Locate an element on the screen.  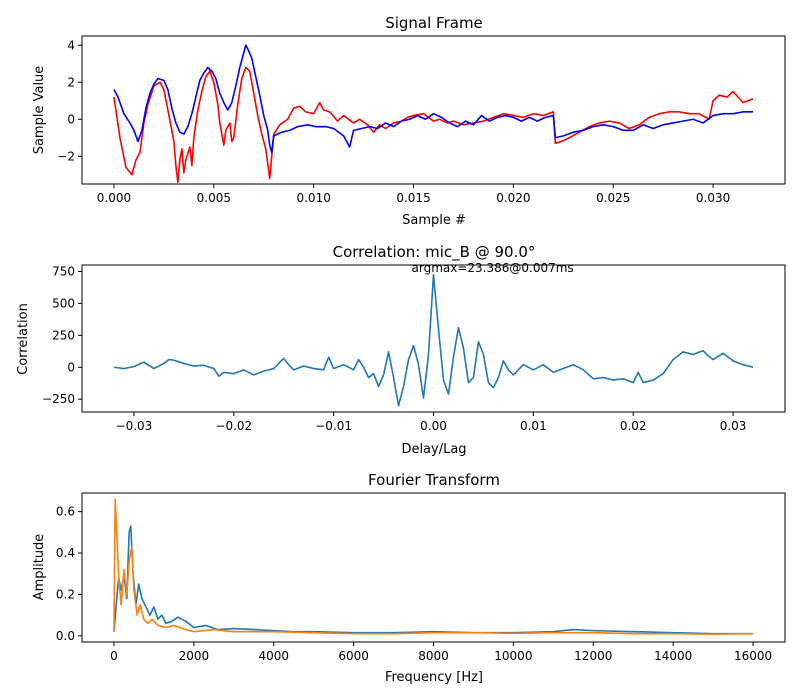
y-tick-label: 250 is located at coordinates (63, 335).